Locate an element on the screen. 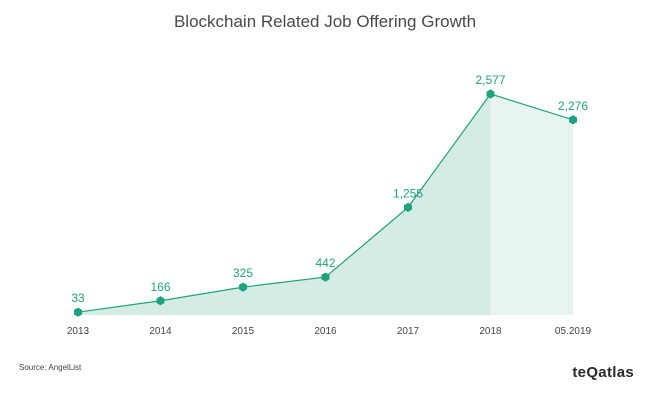 Image resolution: width=650 pixels, height=401 pixels. data-point-2014 is located at coordinates (160, 301).